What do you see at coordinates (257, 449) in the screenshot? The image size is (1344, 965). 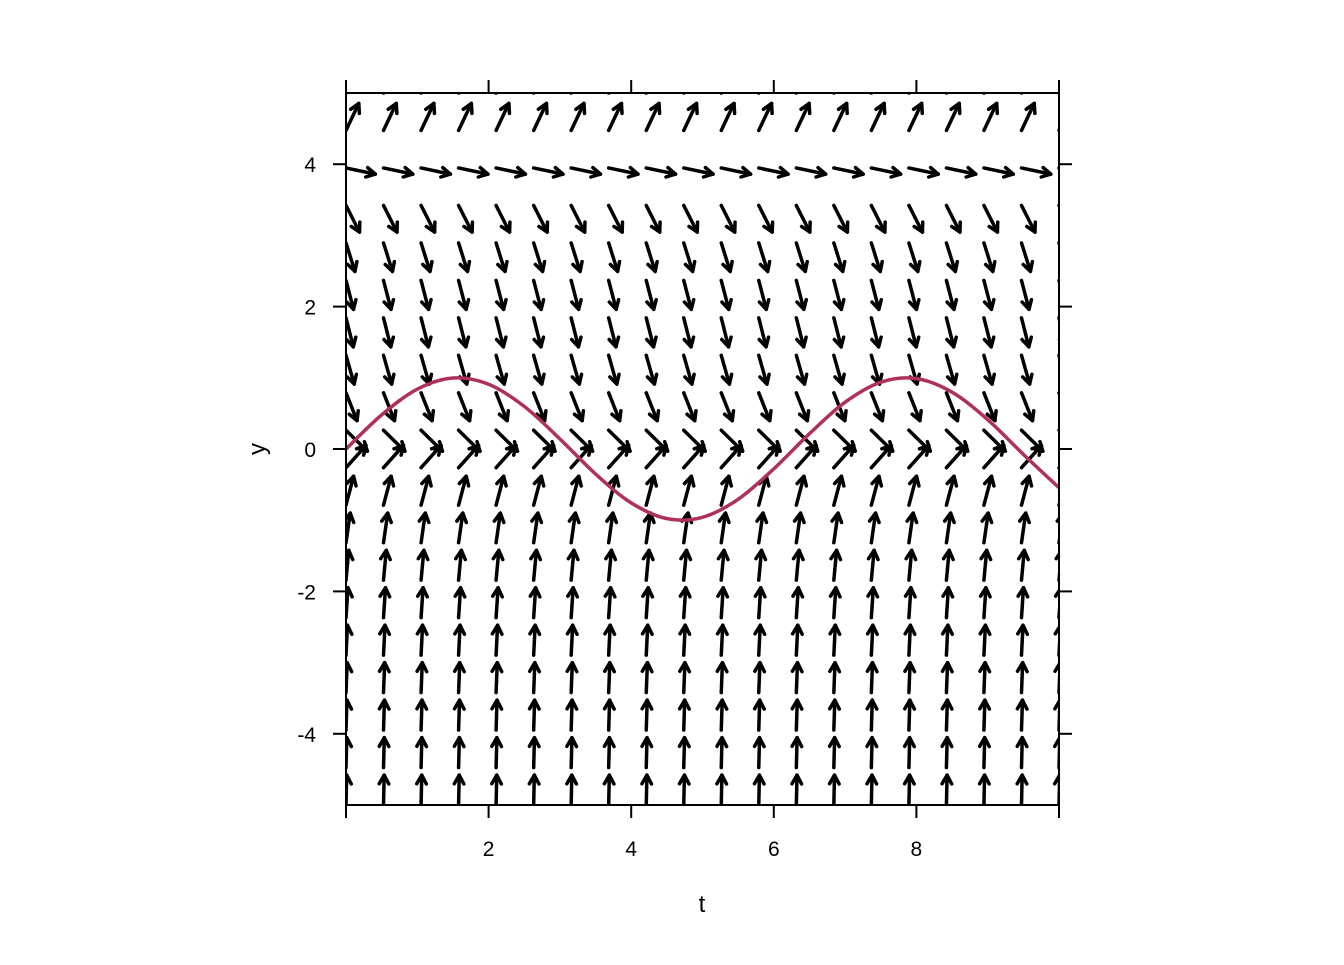 I see `y-axis-label: y` at bounding box center [257, 449].